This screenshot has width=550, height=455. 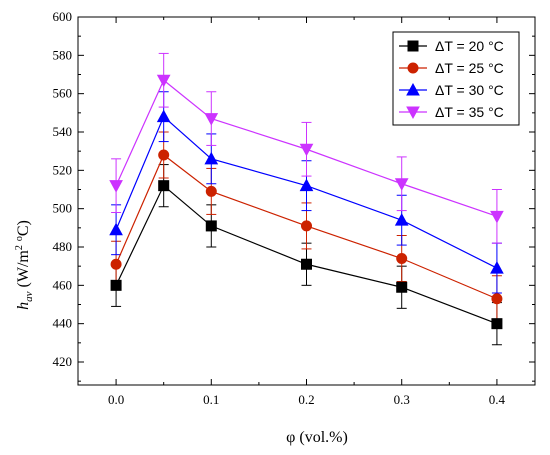 I want to click on legend-label: ΔT = 25 °C, so click(x=469, y=68).